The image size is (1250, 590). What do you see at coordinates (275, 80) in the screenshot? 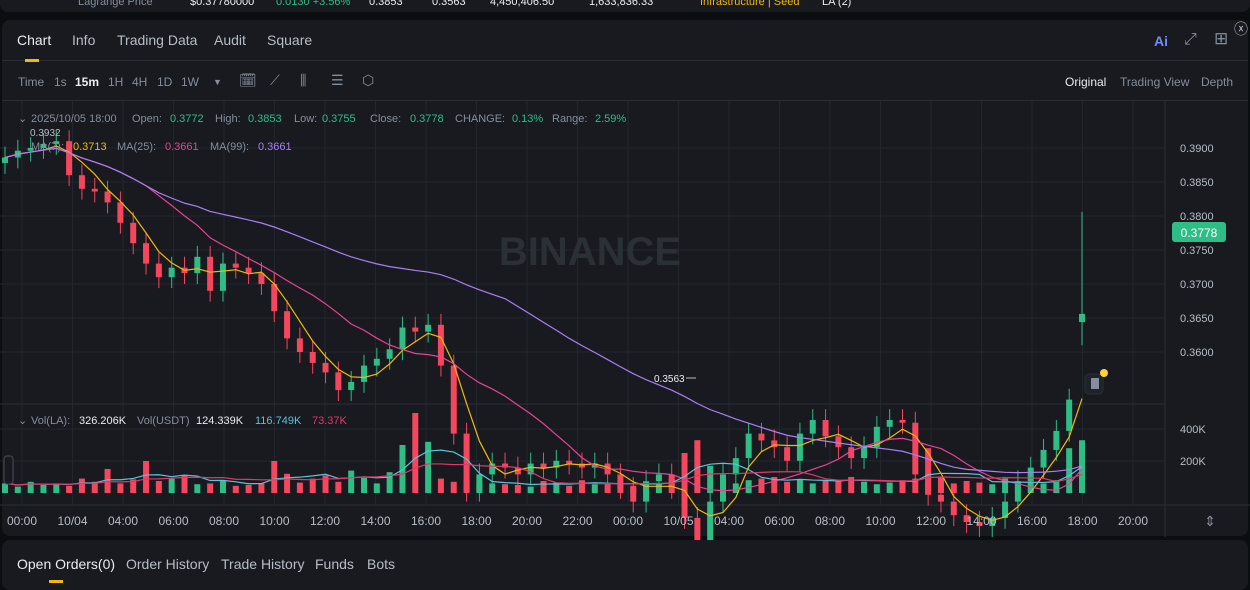
I see `indicator-icon: ⟋` at bounding box center [275, 80].